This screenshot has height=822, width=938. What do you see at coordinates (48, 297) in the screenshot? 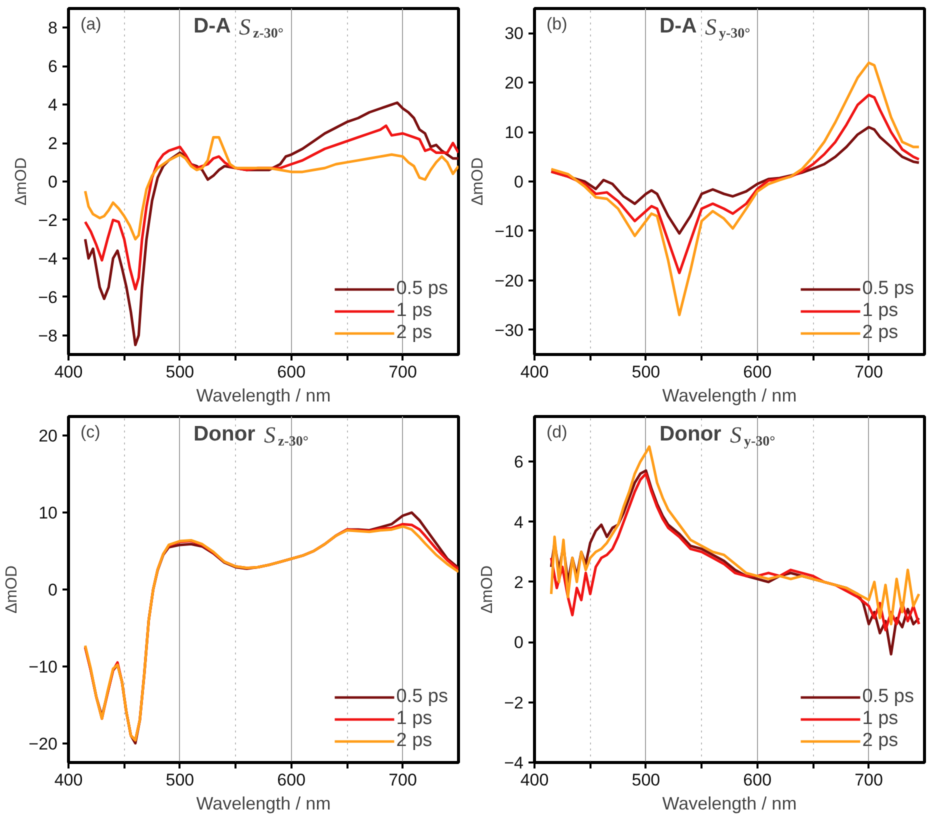
I see `y-tick-label: −6` at bounding box center [48, 297].